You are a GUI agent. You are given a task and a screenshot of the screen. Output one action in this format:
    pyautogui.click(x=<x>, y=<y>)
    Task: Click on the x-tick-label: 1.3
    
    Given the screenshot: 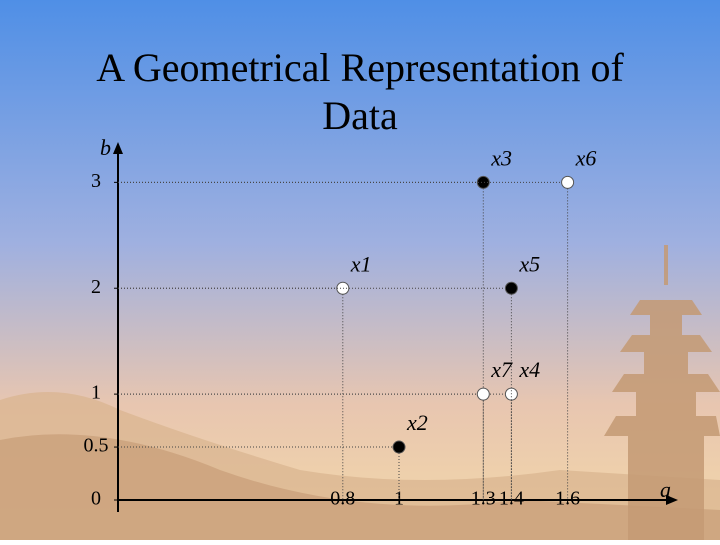 What is the action you would take?
    pyautogui.click(x=483, y=499)
    